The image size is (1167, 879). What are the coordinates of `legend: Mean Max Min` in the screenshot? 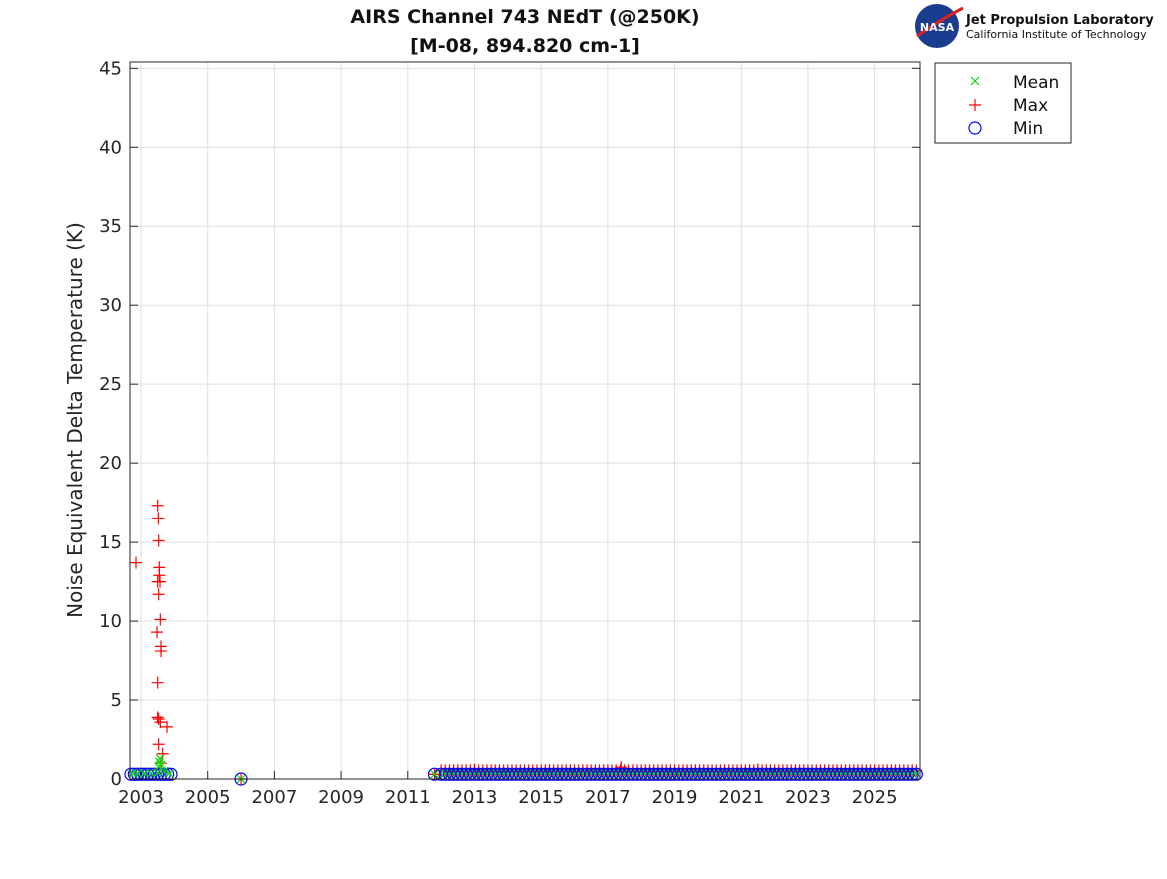 It's located at (1003, 103).